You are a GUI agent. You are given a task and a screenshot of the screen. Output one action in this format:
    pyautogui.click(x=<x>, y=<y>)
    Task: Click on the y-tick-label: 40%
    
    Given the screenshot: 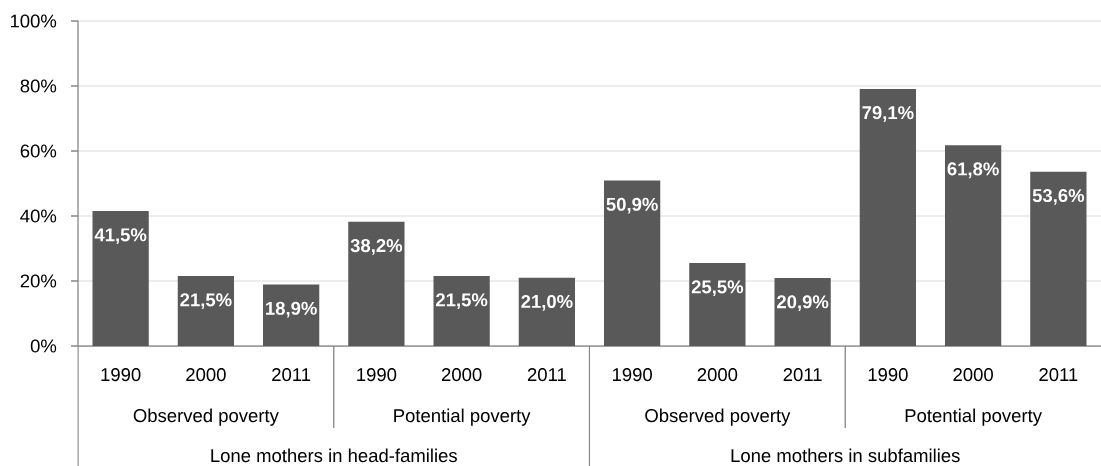 What is the action you would take?
    pyautogui.click(x=38, y=216)
    